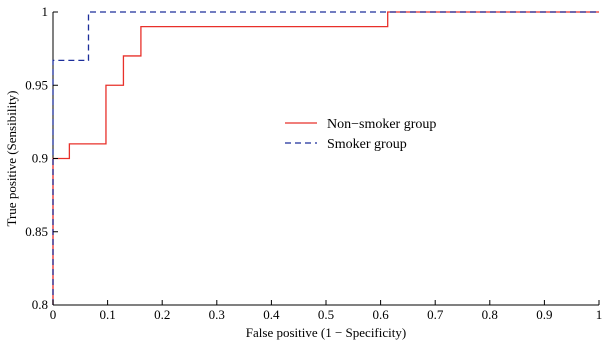 This screenshot has height=340, width=602. Describe the element at coordinates (360, 134) in the screenshot. I see `legend: Non−smoker group Smoker group` at that location.